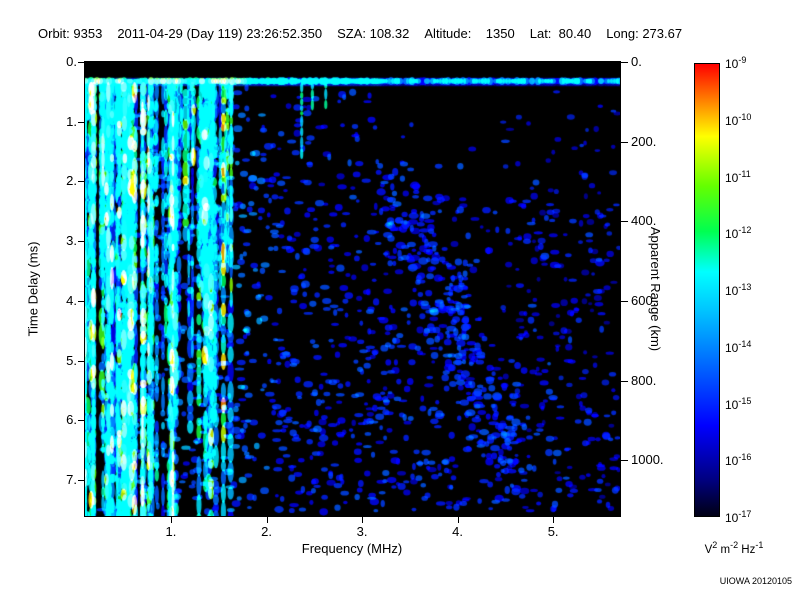 The width and height of the screenshot is (800, 600). What do you see at coordinates (734, 545) in the screenshot?
I see `units-exponent: -2` at bounding box center [734, 545].